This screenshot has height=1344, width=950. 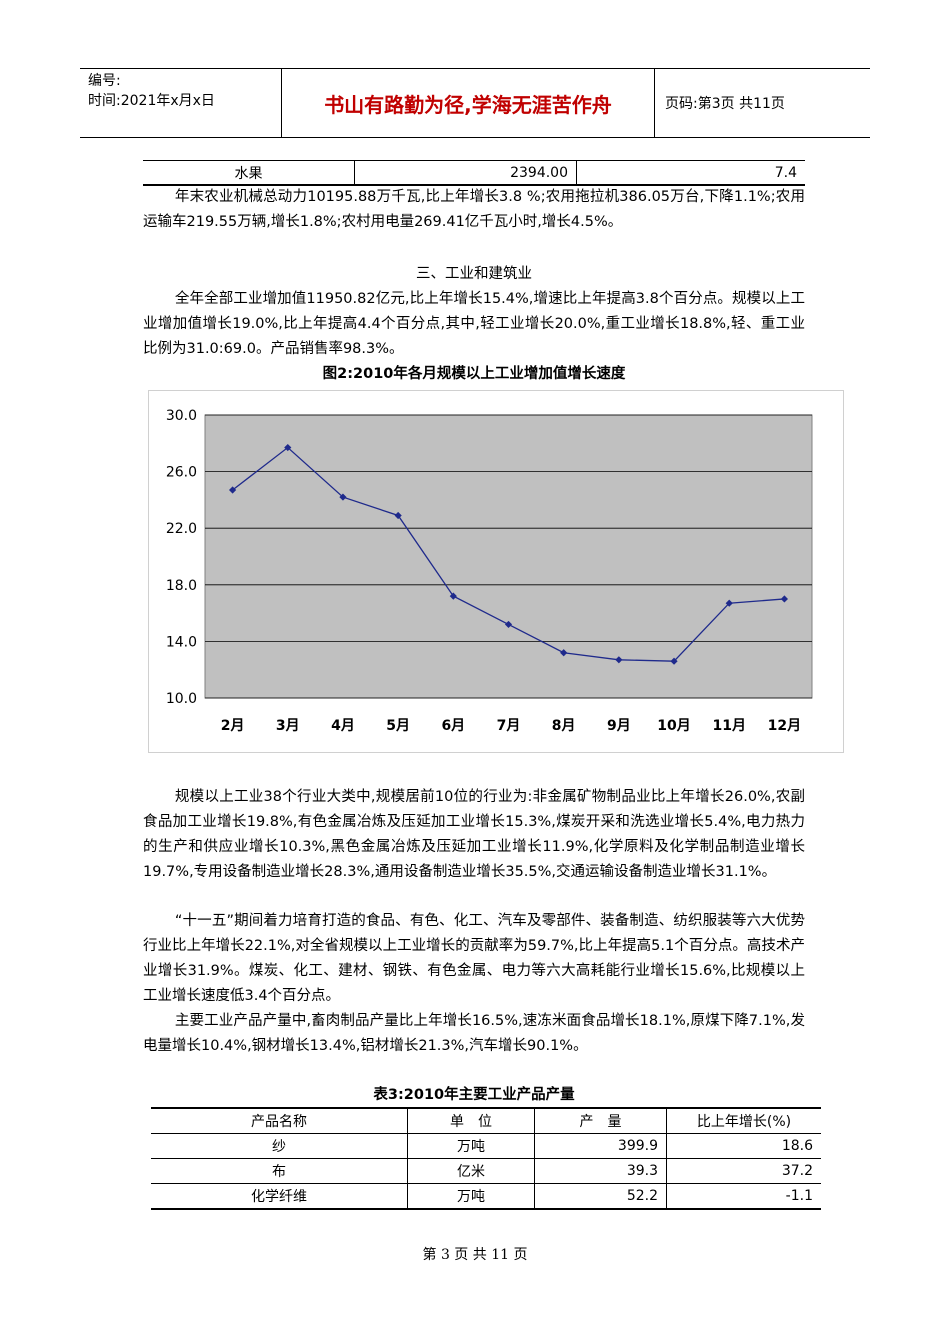 I want to click on table-header-row: 产品名称 单 位 产 量 比上年增长(%), so click(x=486, y=1120).